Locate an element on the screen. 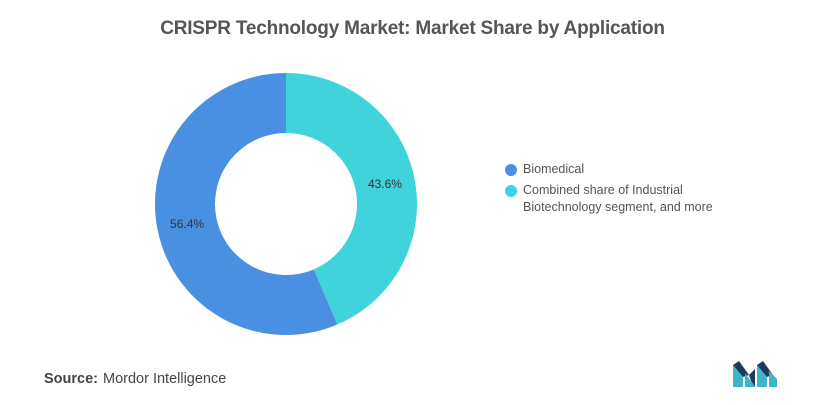 This screenshot has width=825, height=405. donut-label-biomedical: 56.4% is located at coordinates (187, 224).